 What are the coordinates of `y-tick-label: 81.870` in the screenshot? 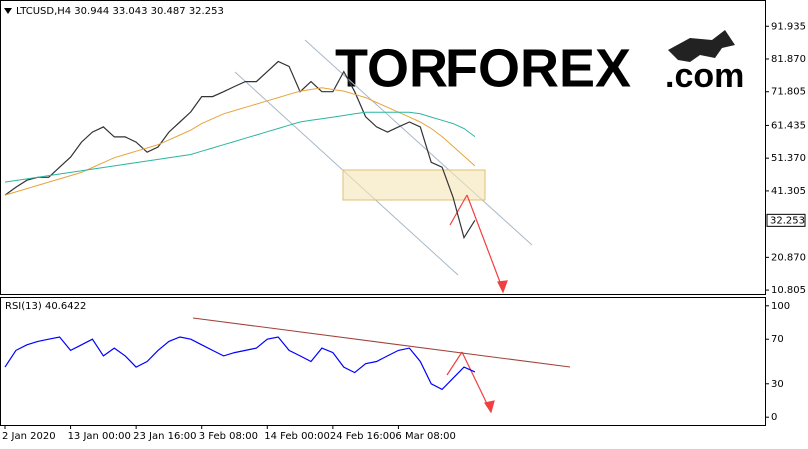 It's located at (788, 59).